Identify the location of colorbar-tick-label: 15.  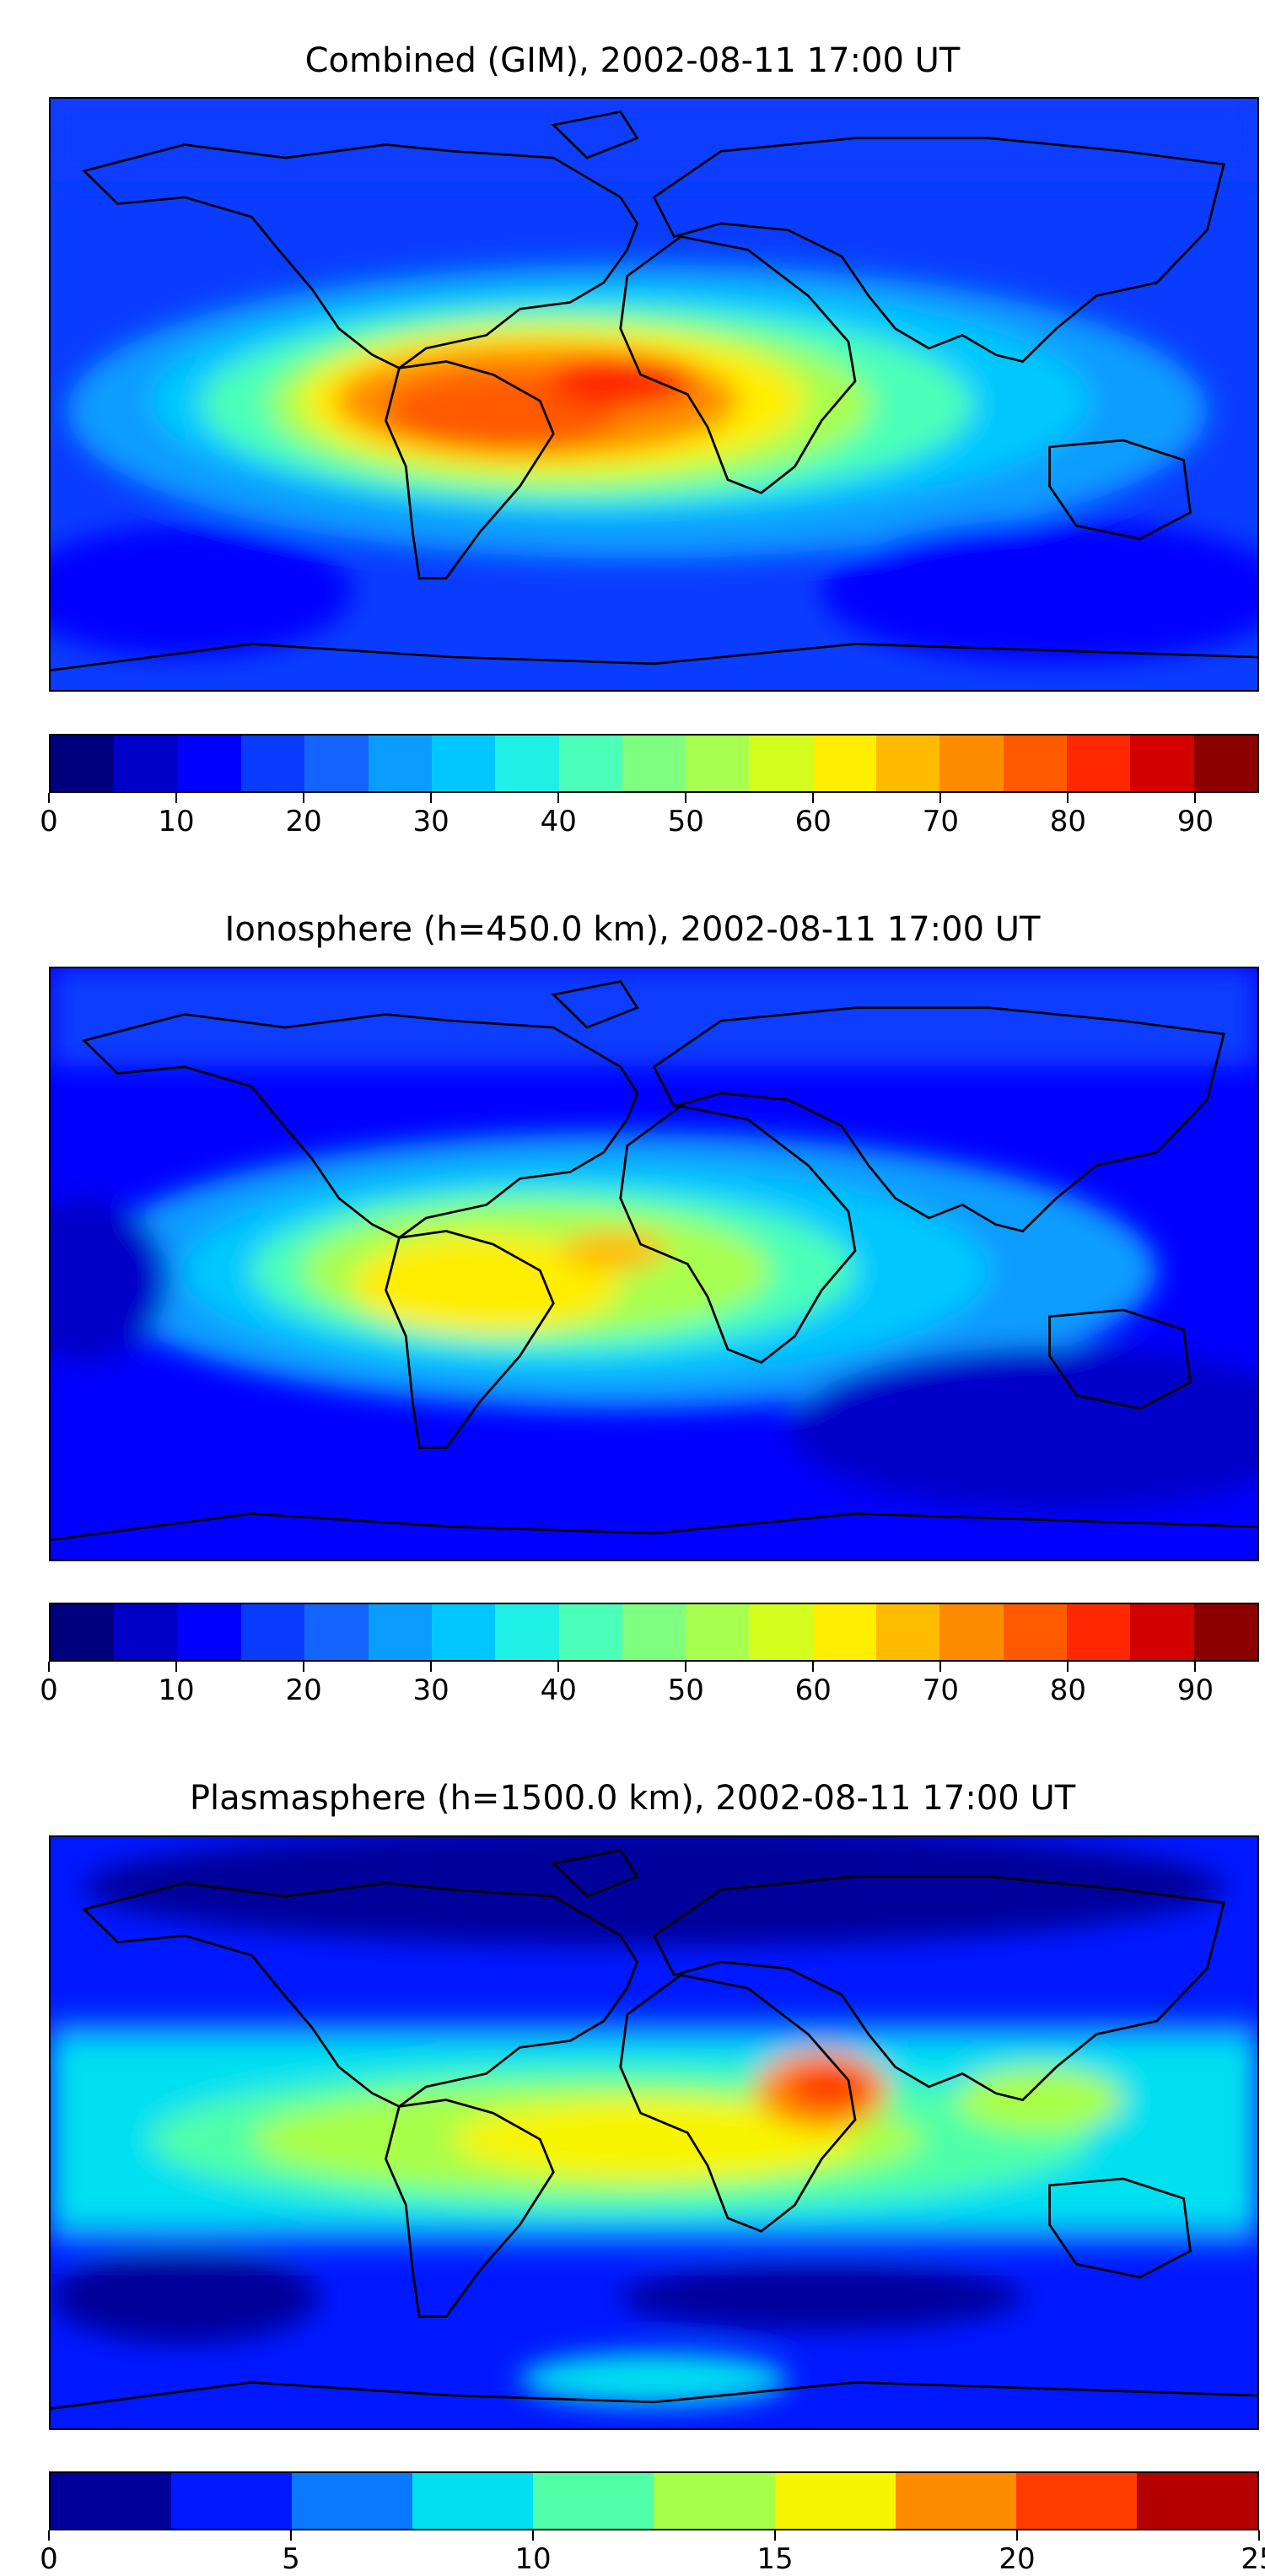
(775, 2559).